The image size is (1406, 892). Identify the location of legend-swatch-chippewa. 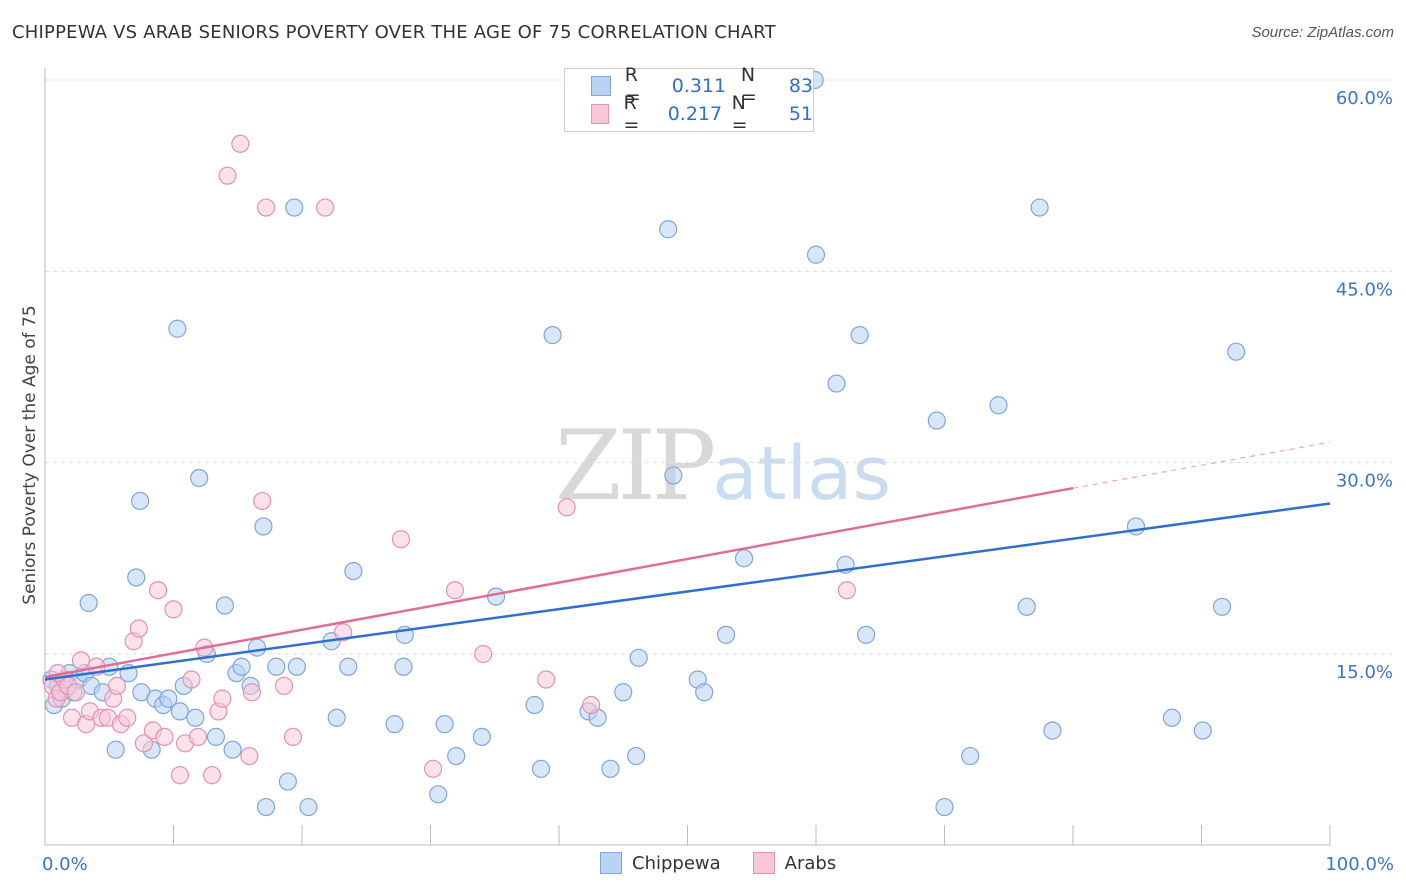
(601, 86).